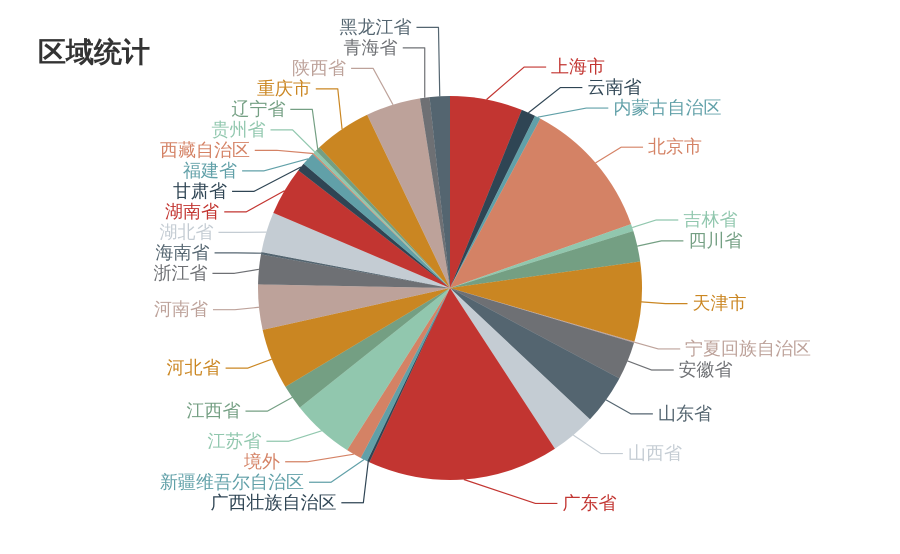  Describe the element at coordinates (94, 52) in the screenshot. I see `title: 区域统计` at that location.